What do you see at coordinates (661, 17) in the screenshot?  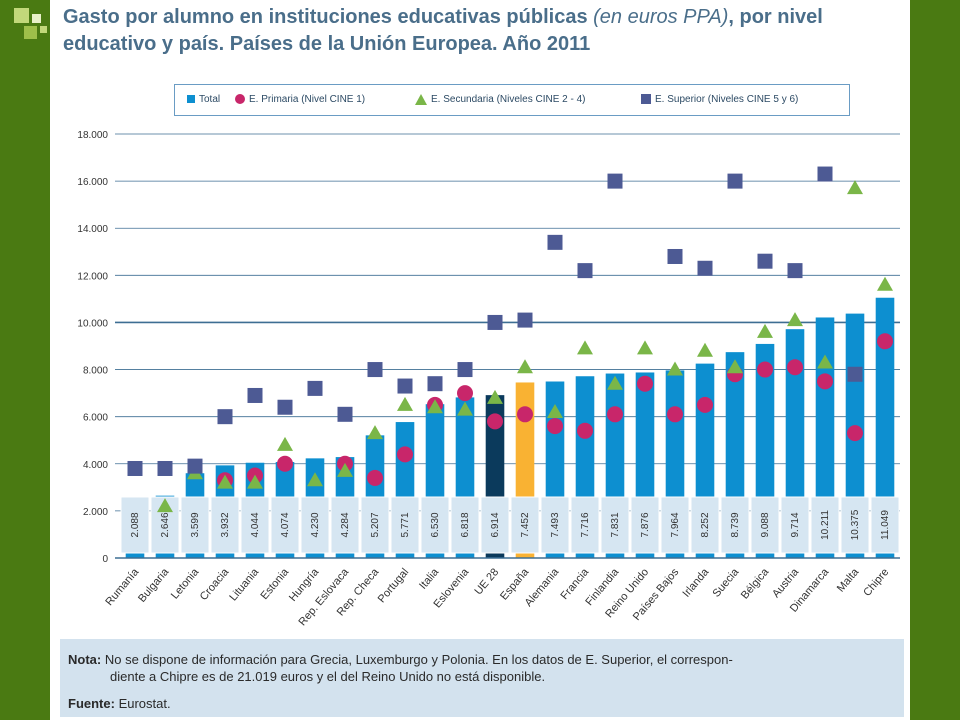 I see `title-italic: (en euros PPA)` at bounding box center [661, 17].